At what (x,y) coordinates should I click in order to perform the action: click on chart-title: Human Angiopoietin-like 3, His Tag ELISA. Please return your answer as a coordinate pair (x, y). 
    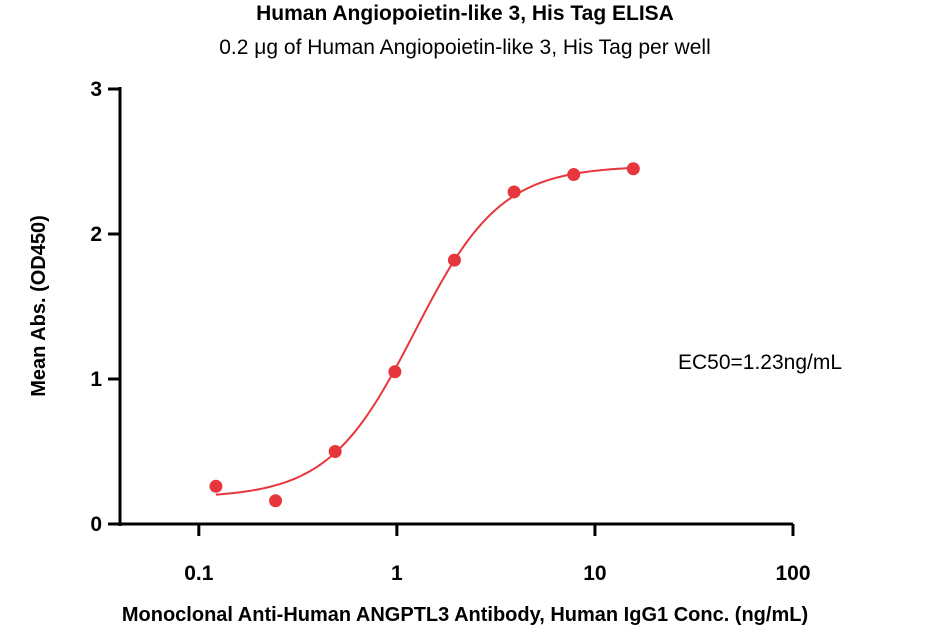
    Looking at the image, I should click on (465, 13).